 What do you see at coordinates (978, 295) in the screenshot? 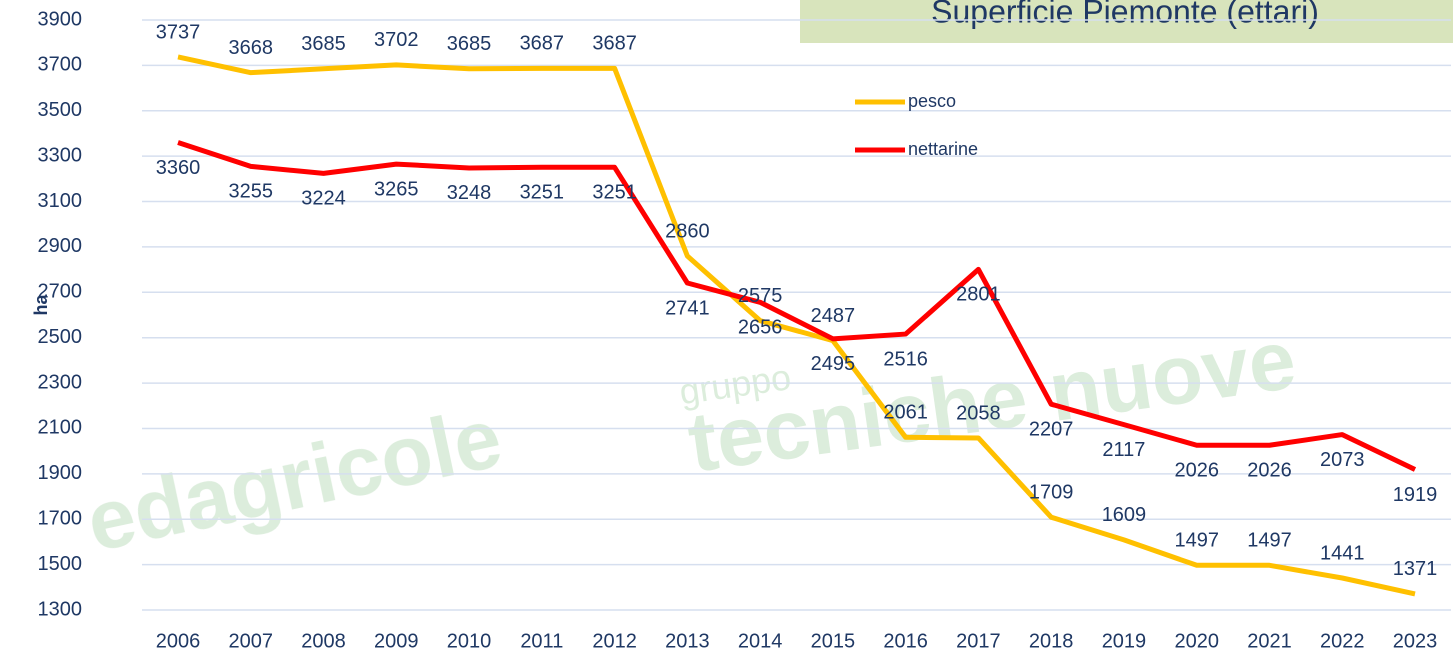
I see `data-label: 2801` at bounding box center [978, 295].